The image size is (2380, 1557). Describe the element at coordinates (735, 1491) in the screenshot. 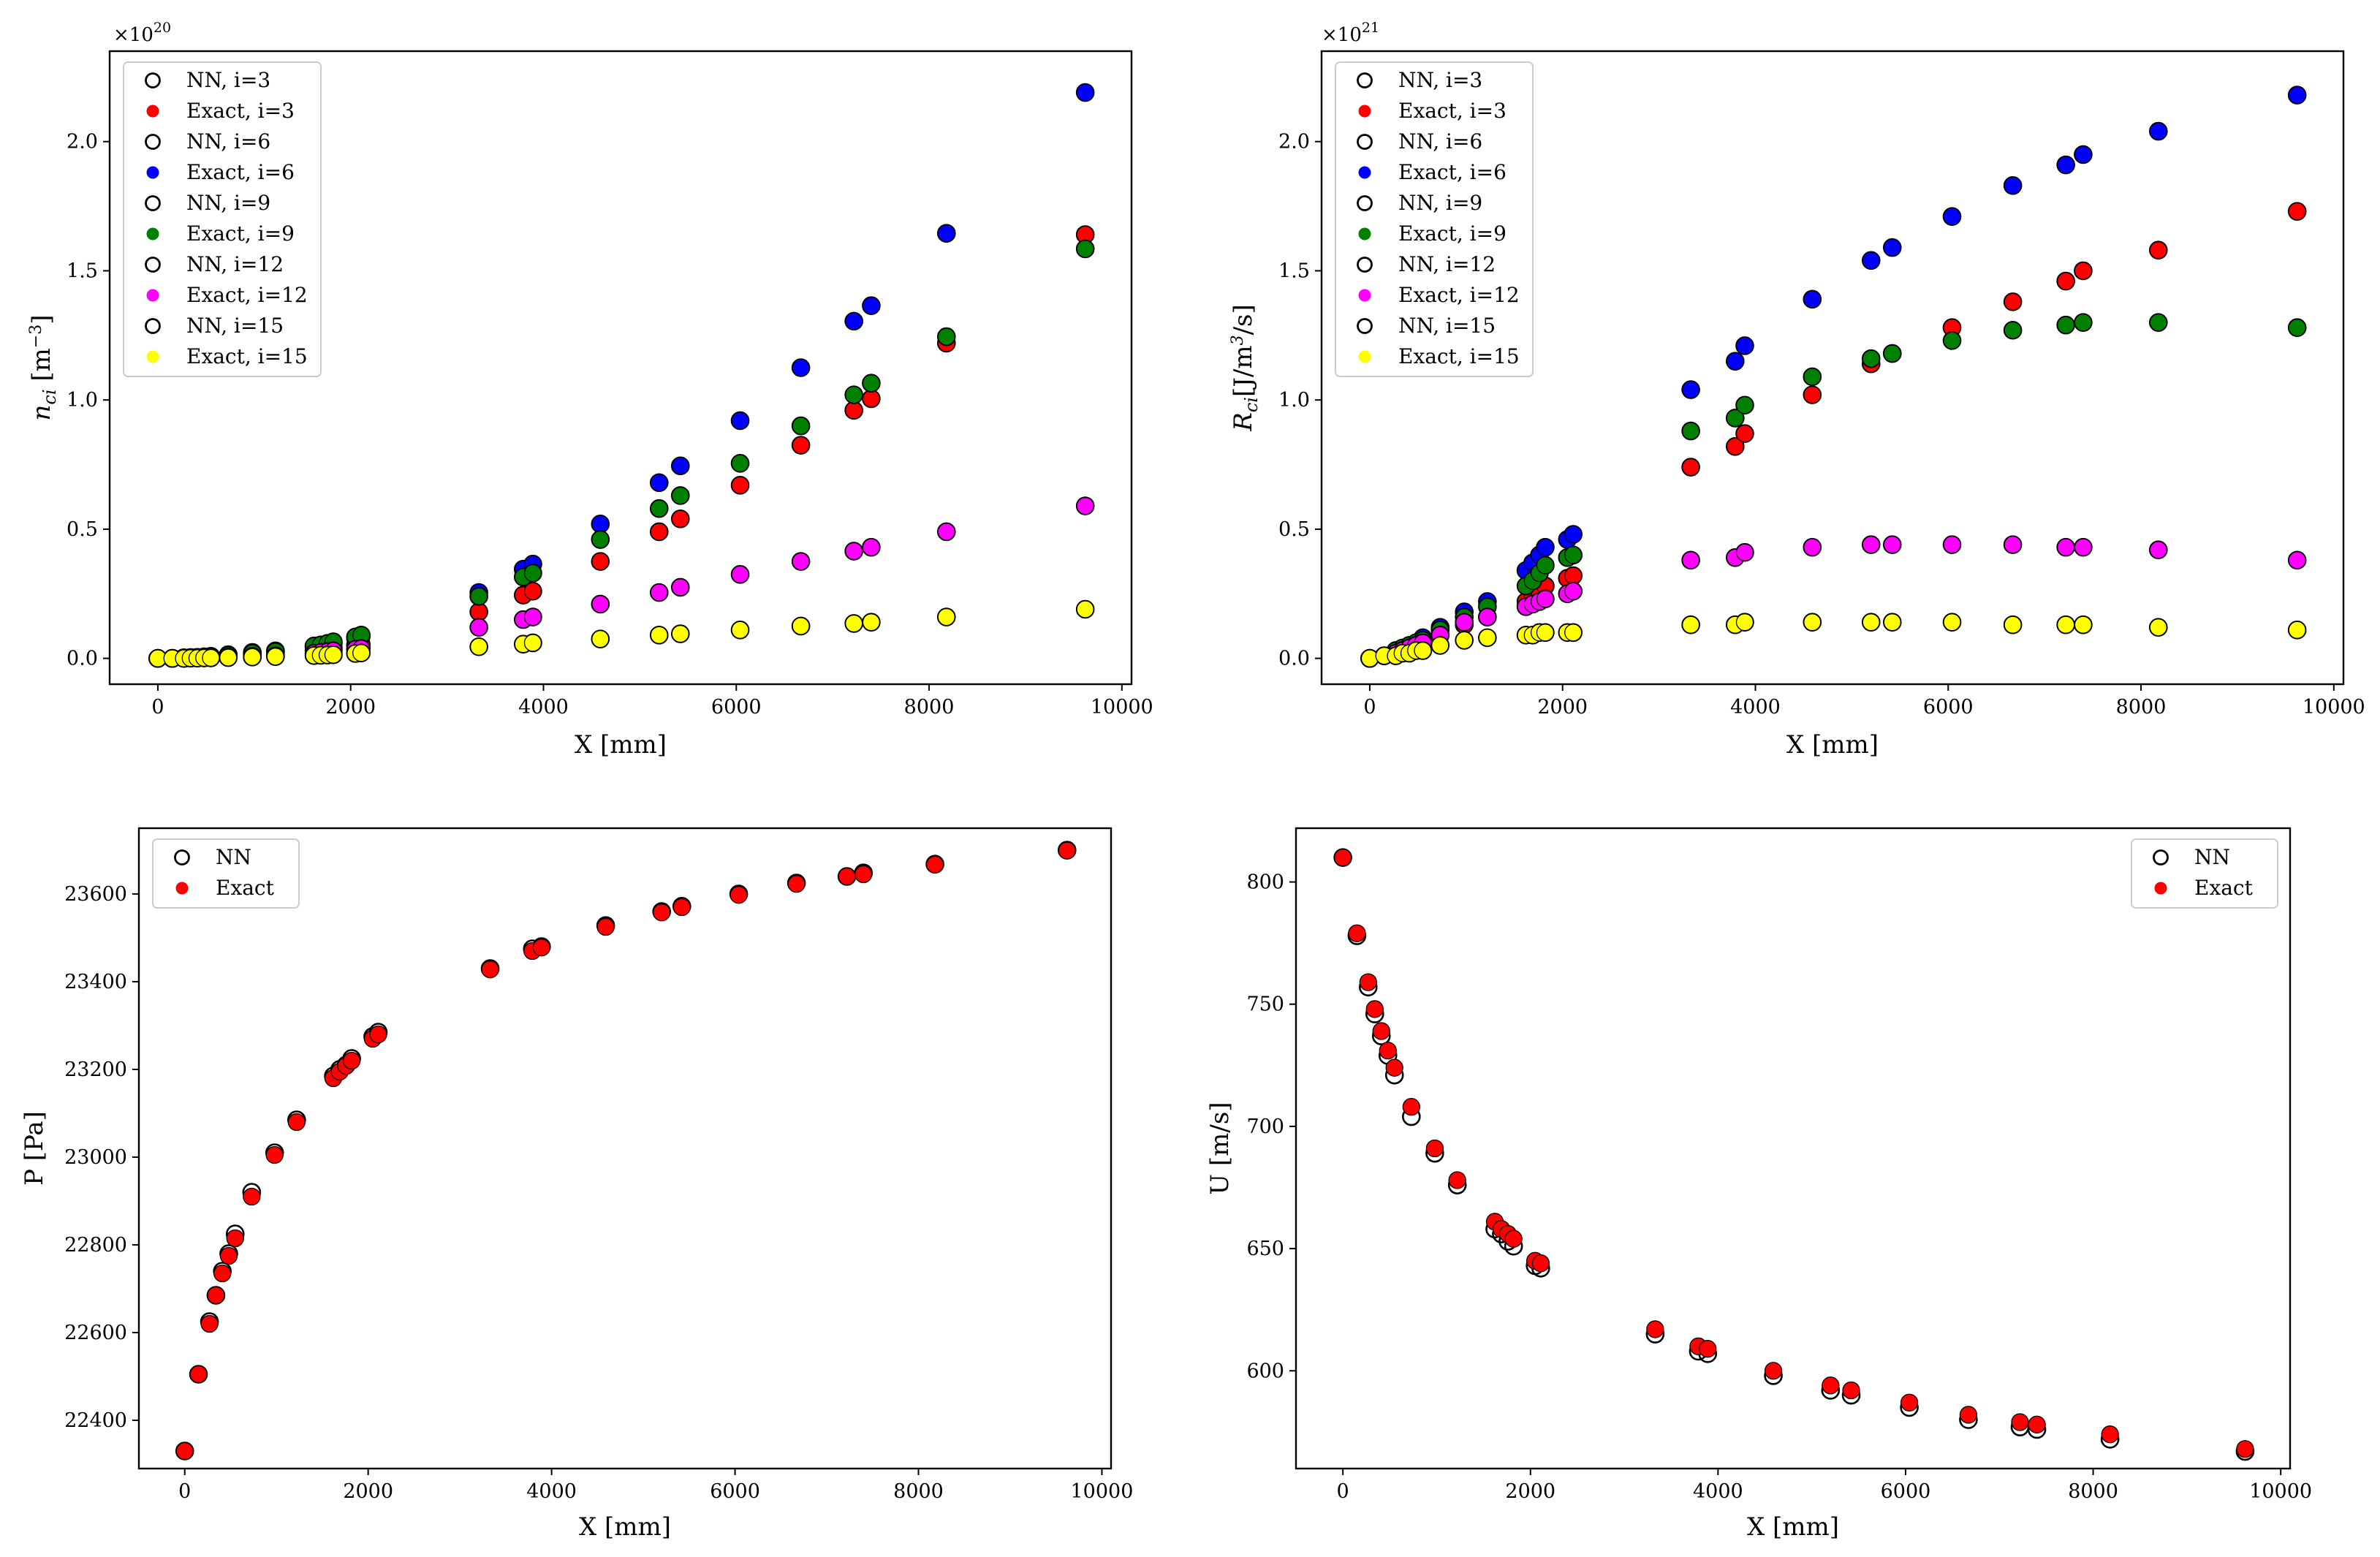

I see `pressure-xtick-label: 6000` at that location.